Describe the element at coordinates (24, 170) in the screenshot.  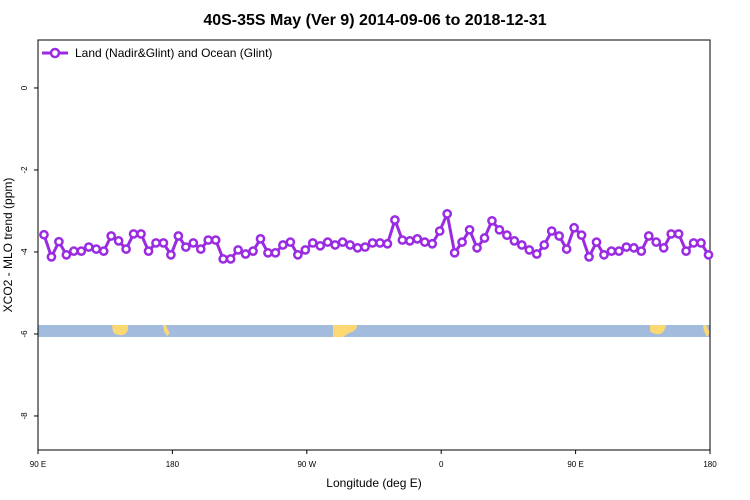
I see `y-tick-label: -2` at that location.